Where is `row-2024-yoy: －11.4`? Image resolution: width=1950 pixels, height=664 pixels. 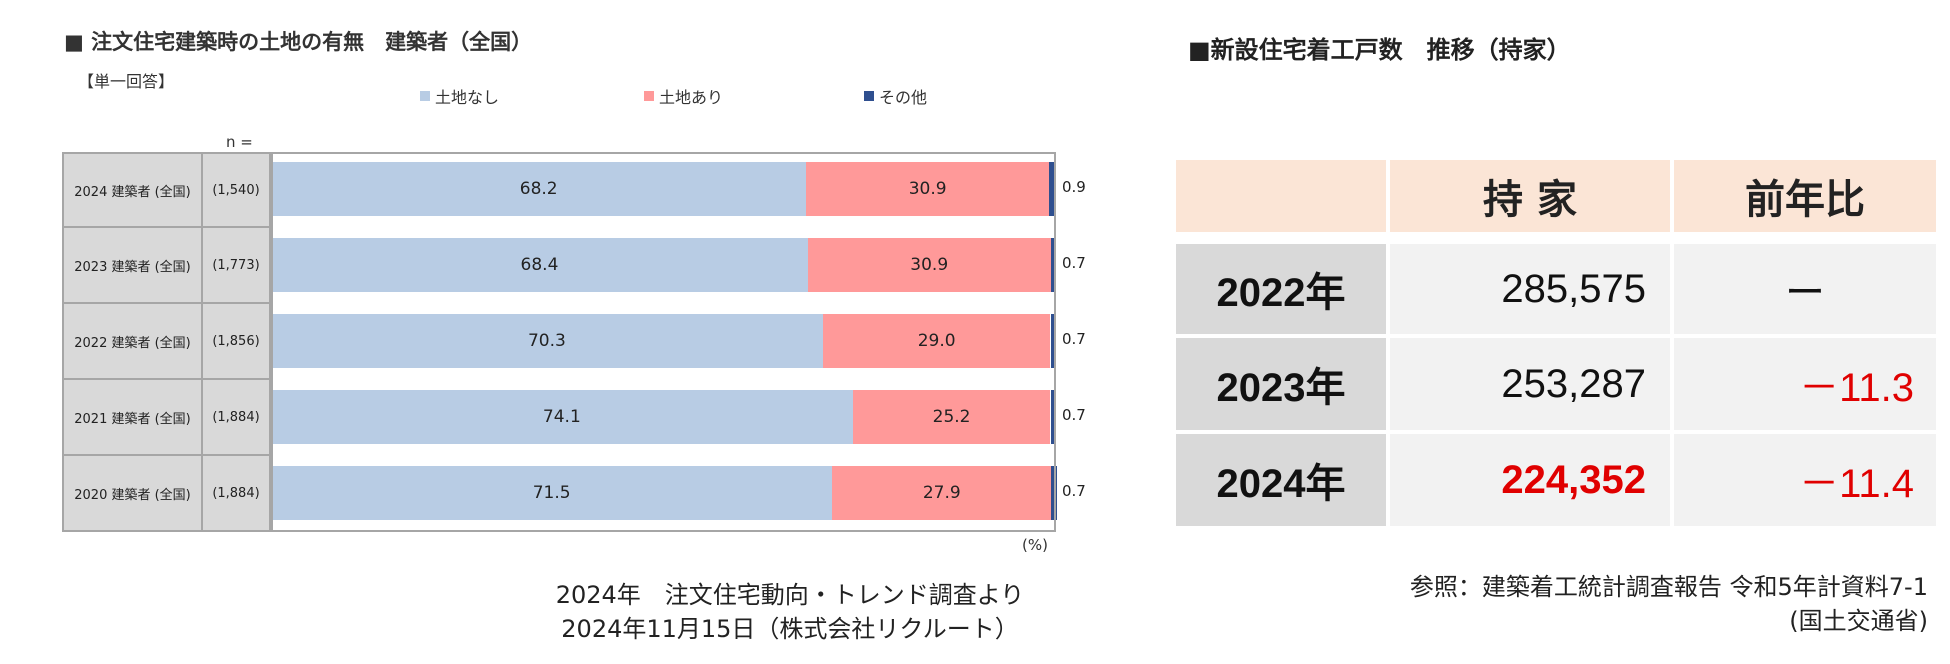
row-2024-yoy: －11.4 is located at coordinates (1805, 480).